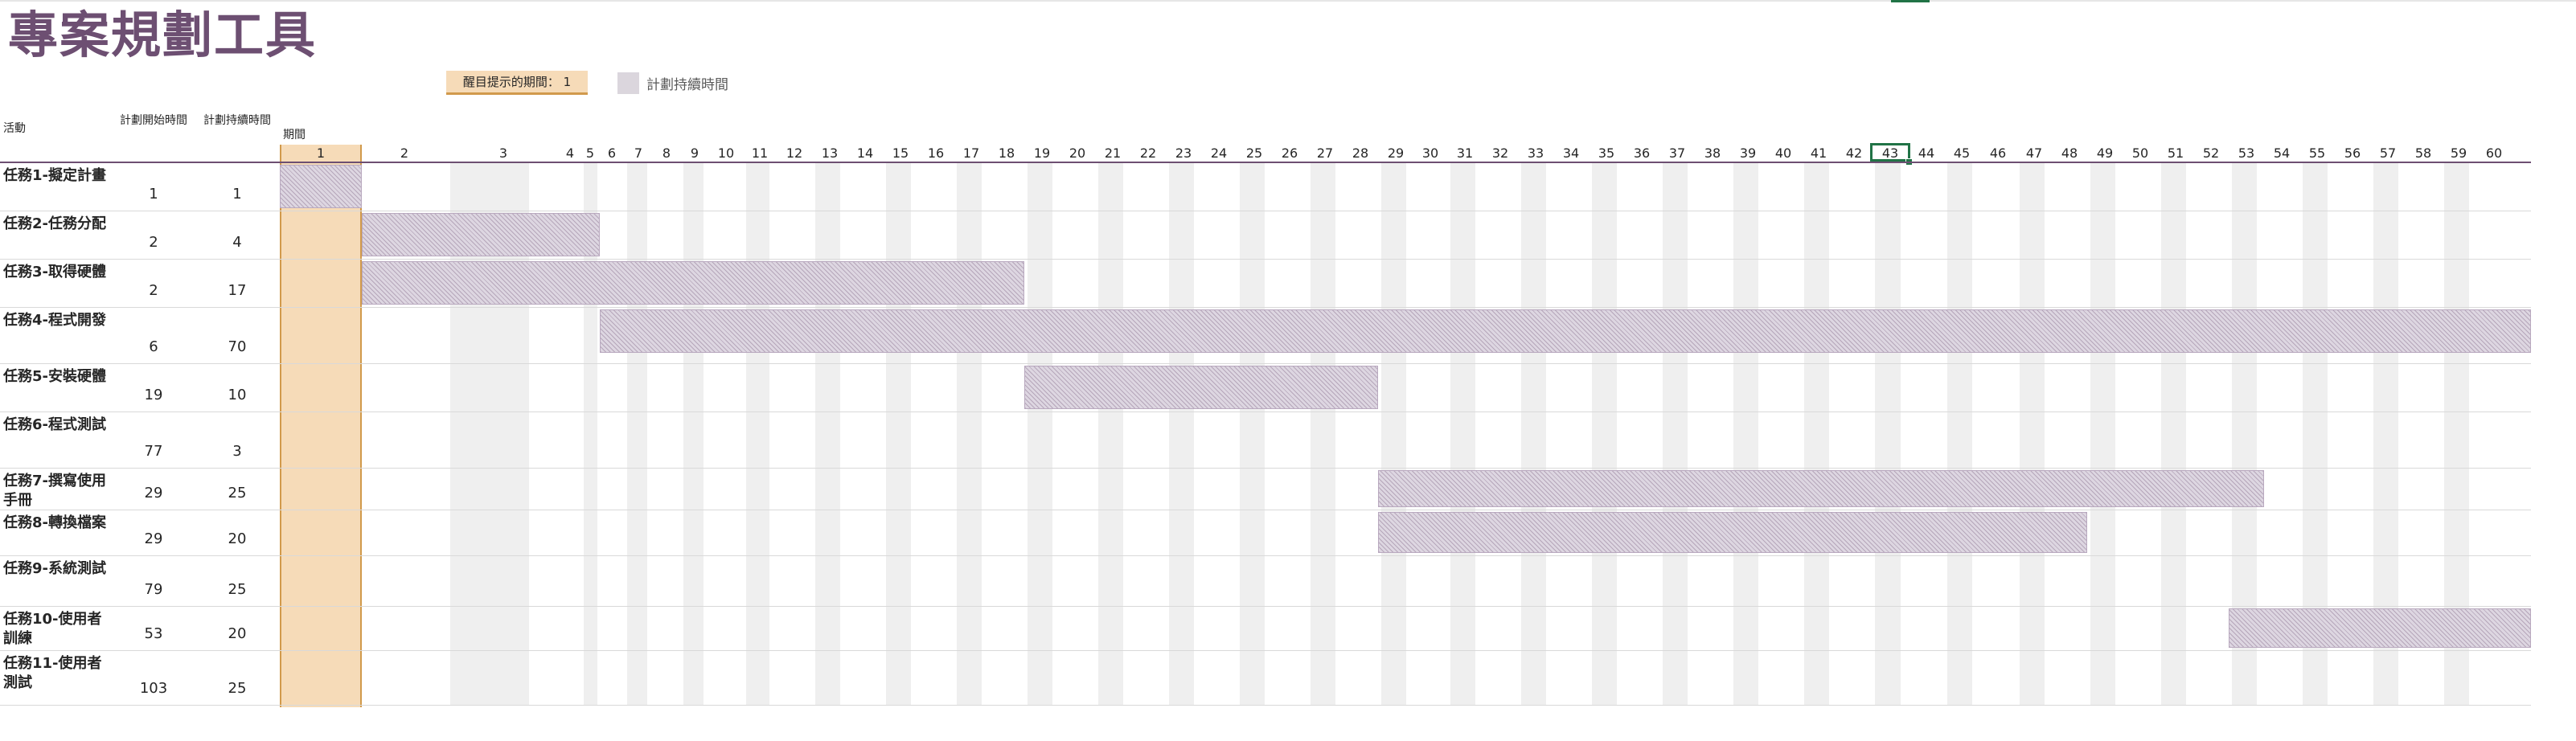  What do you see at coordinates (666, 153) in the screenshot?
I see `period-number: 8` at bounding box center [666, 153].